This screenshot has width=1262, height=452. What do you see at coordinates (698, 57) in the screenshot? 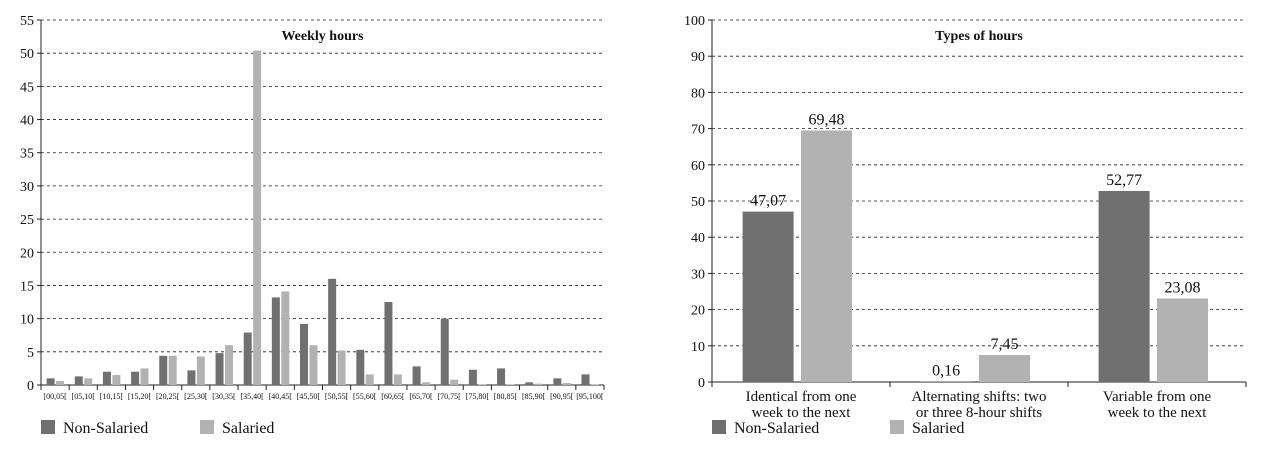
I see `y-tick-label: 90` at bounding box center [698, 57].